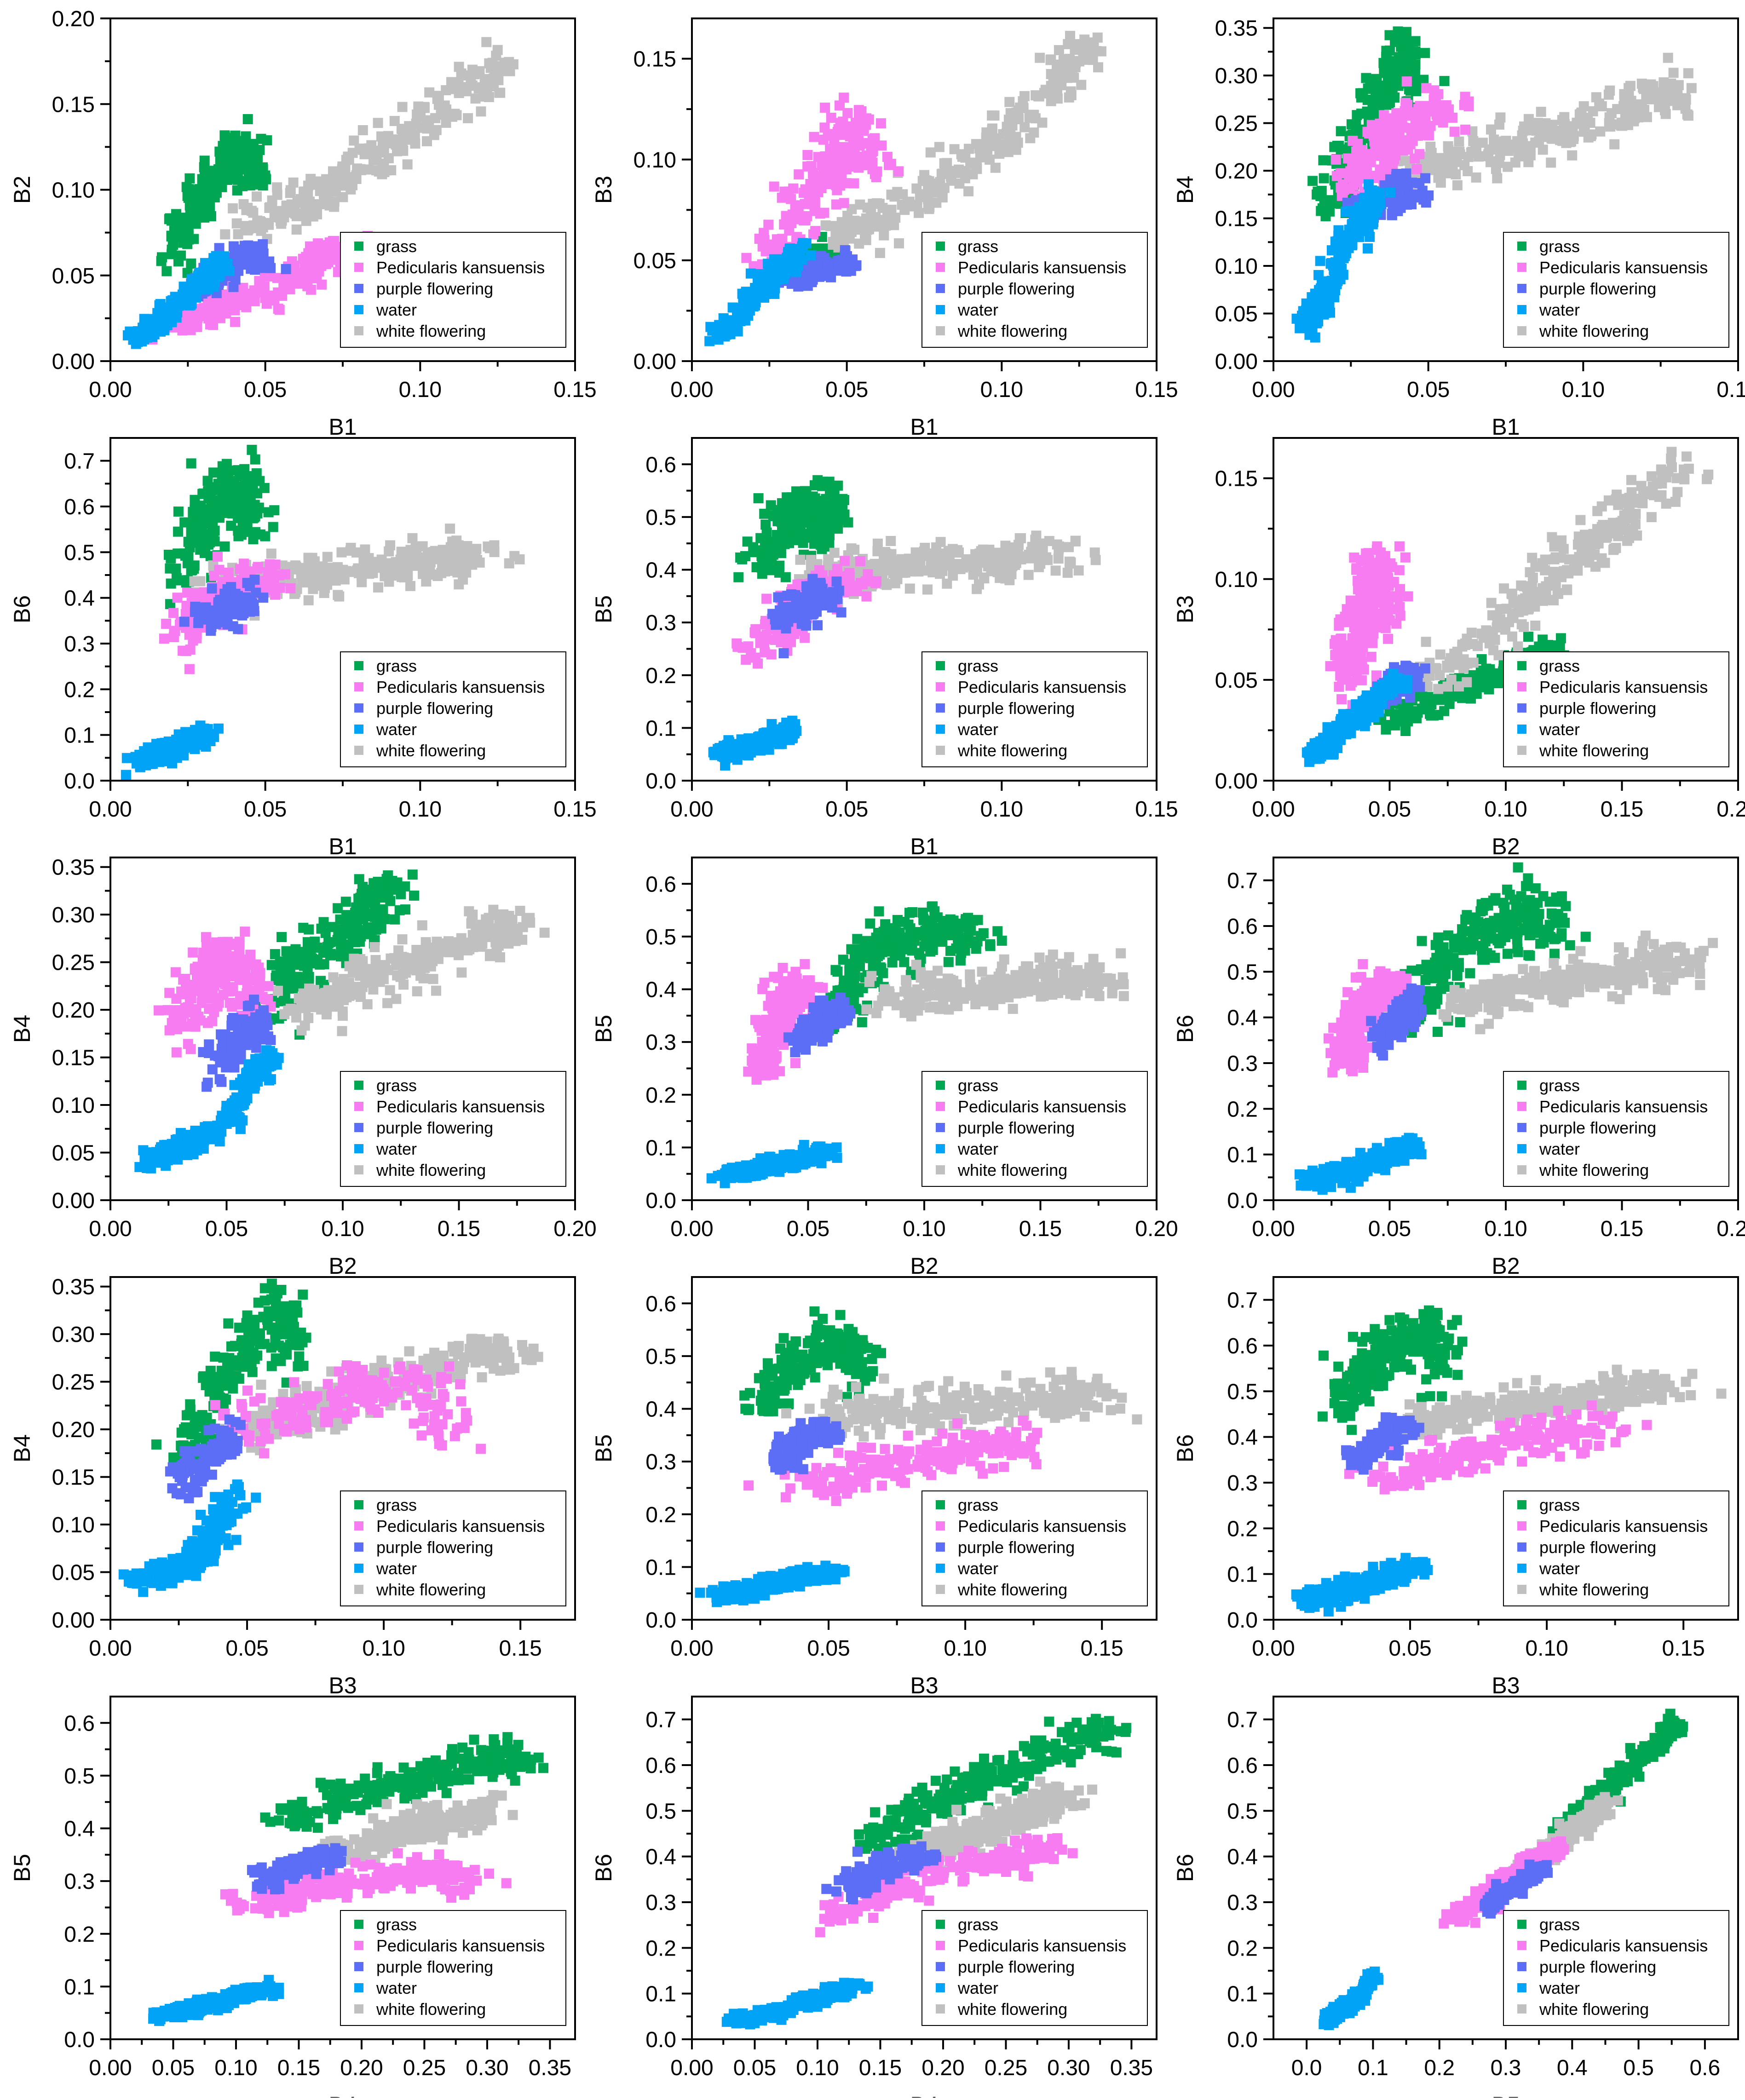 The height and width of the screenshot is (2100, 1745). What do you see at coordinates (1597, 288) in the screenshot?
I see `legend-label: purple flowering` at bounding box center [1597, 288].